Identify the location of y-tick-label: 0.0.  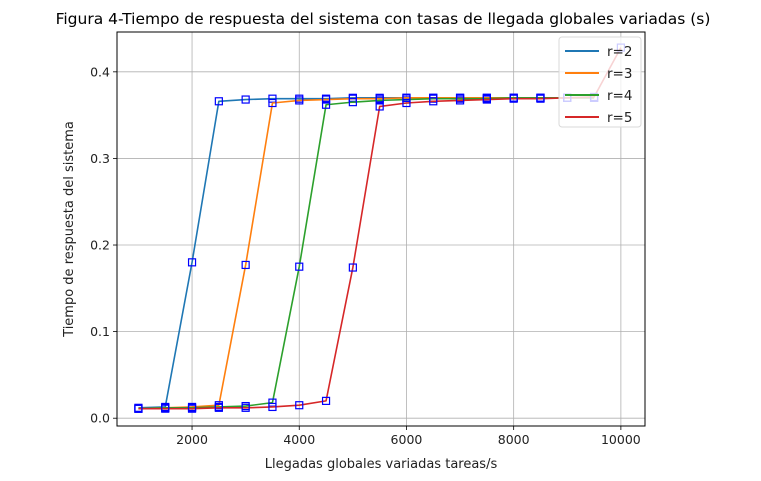
(100, 418).